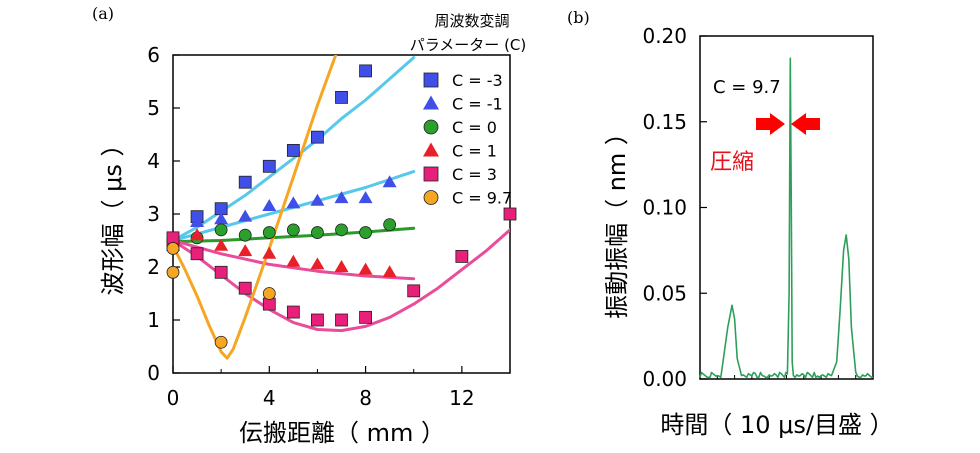 This screenshot has width=980, height=453. I want to click on y-tick-label: 0.20, so click(664, 36).